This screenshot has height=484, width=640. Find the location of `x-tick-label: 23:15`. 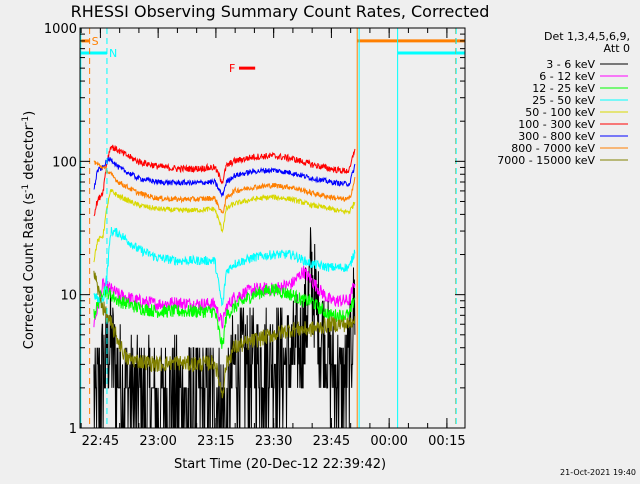

x-tick-label: 23:15 is located at coordinates (215, 441).